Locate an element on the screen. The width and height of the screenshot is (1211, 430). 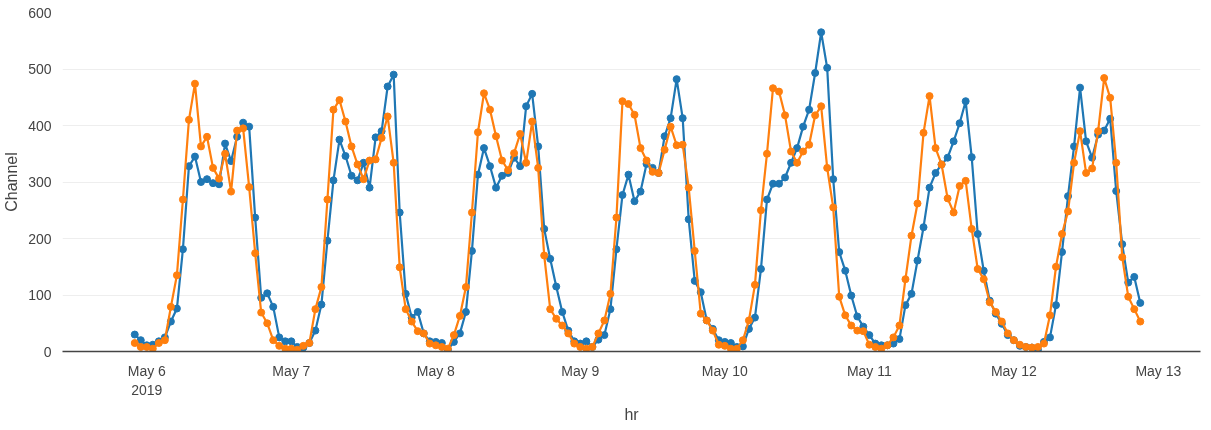
y-tick-label: 600 is located at coordinates (40, 12).